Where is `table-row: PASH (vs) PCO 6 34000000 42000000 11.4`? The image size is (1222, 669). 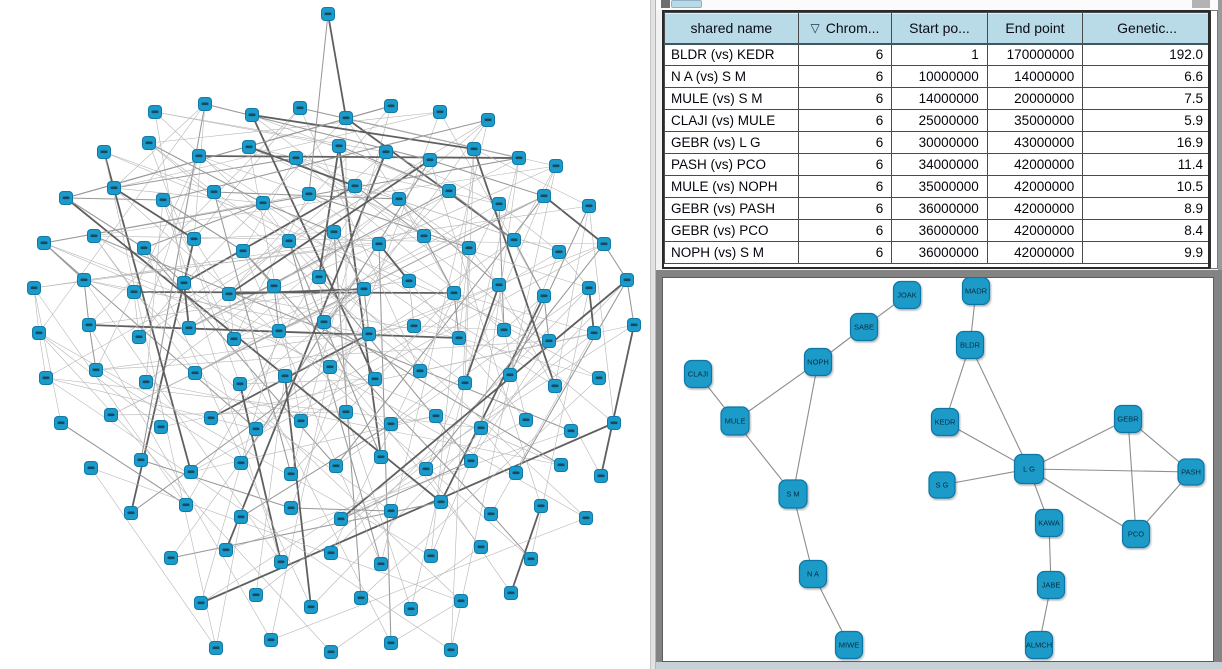
table-row: PASH (vs) PCO 6 34000000 42000000 11.4 is located at coordinates (936, 164).